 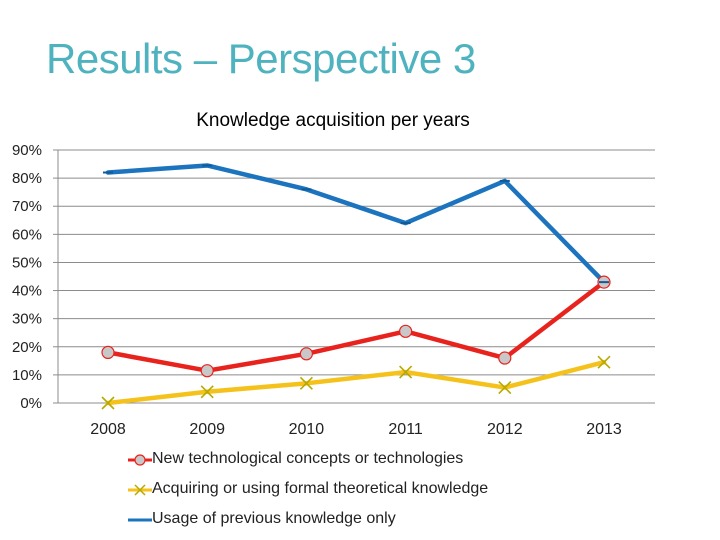 What do you see at coordinates (31, 403) in the screenshot?
I see `ytick-label-0: 0%` at bounding box center [31, 403].